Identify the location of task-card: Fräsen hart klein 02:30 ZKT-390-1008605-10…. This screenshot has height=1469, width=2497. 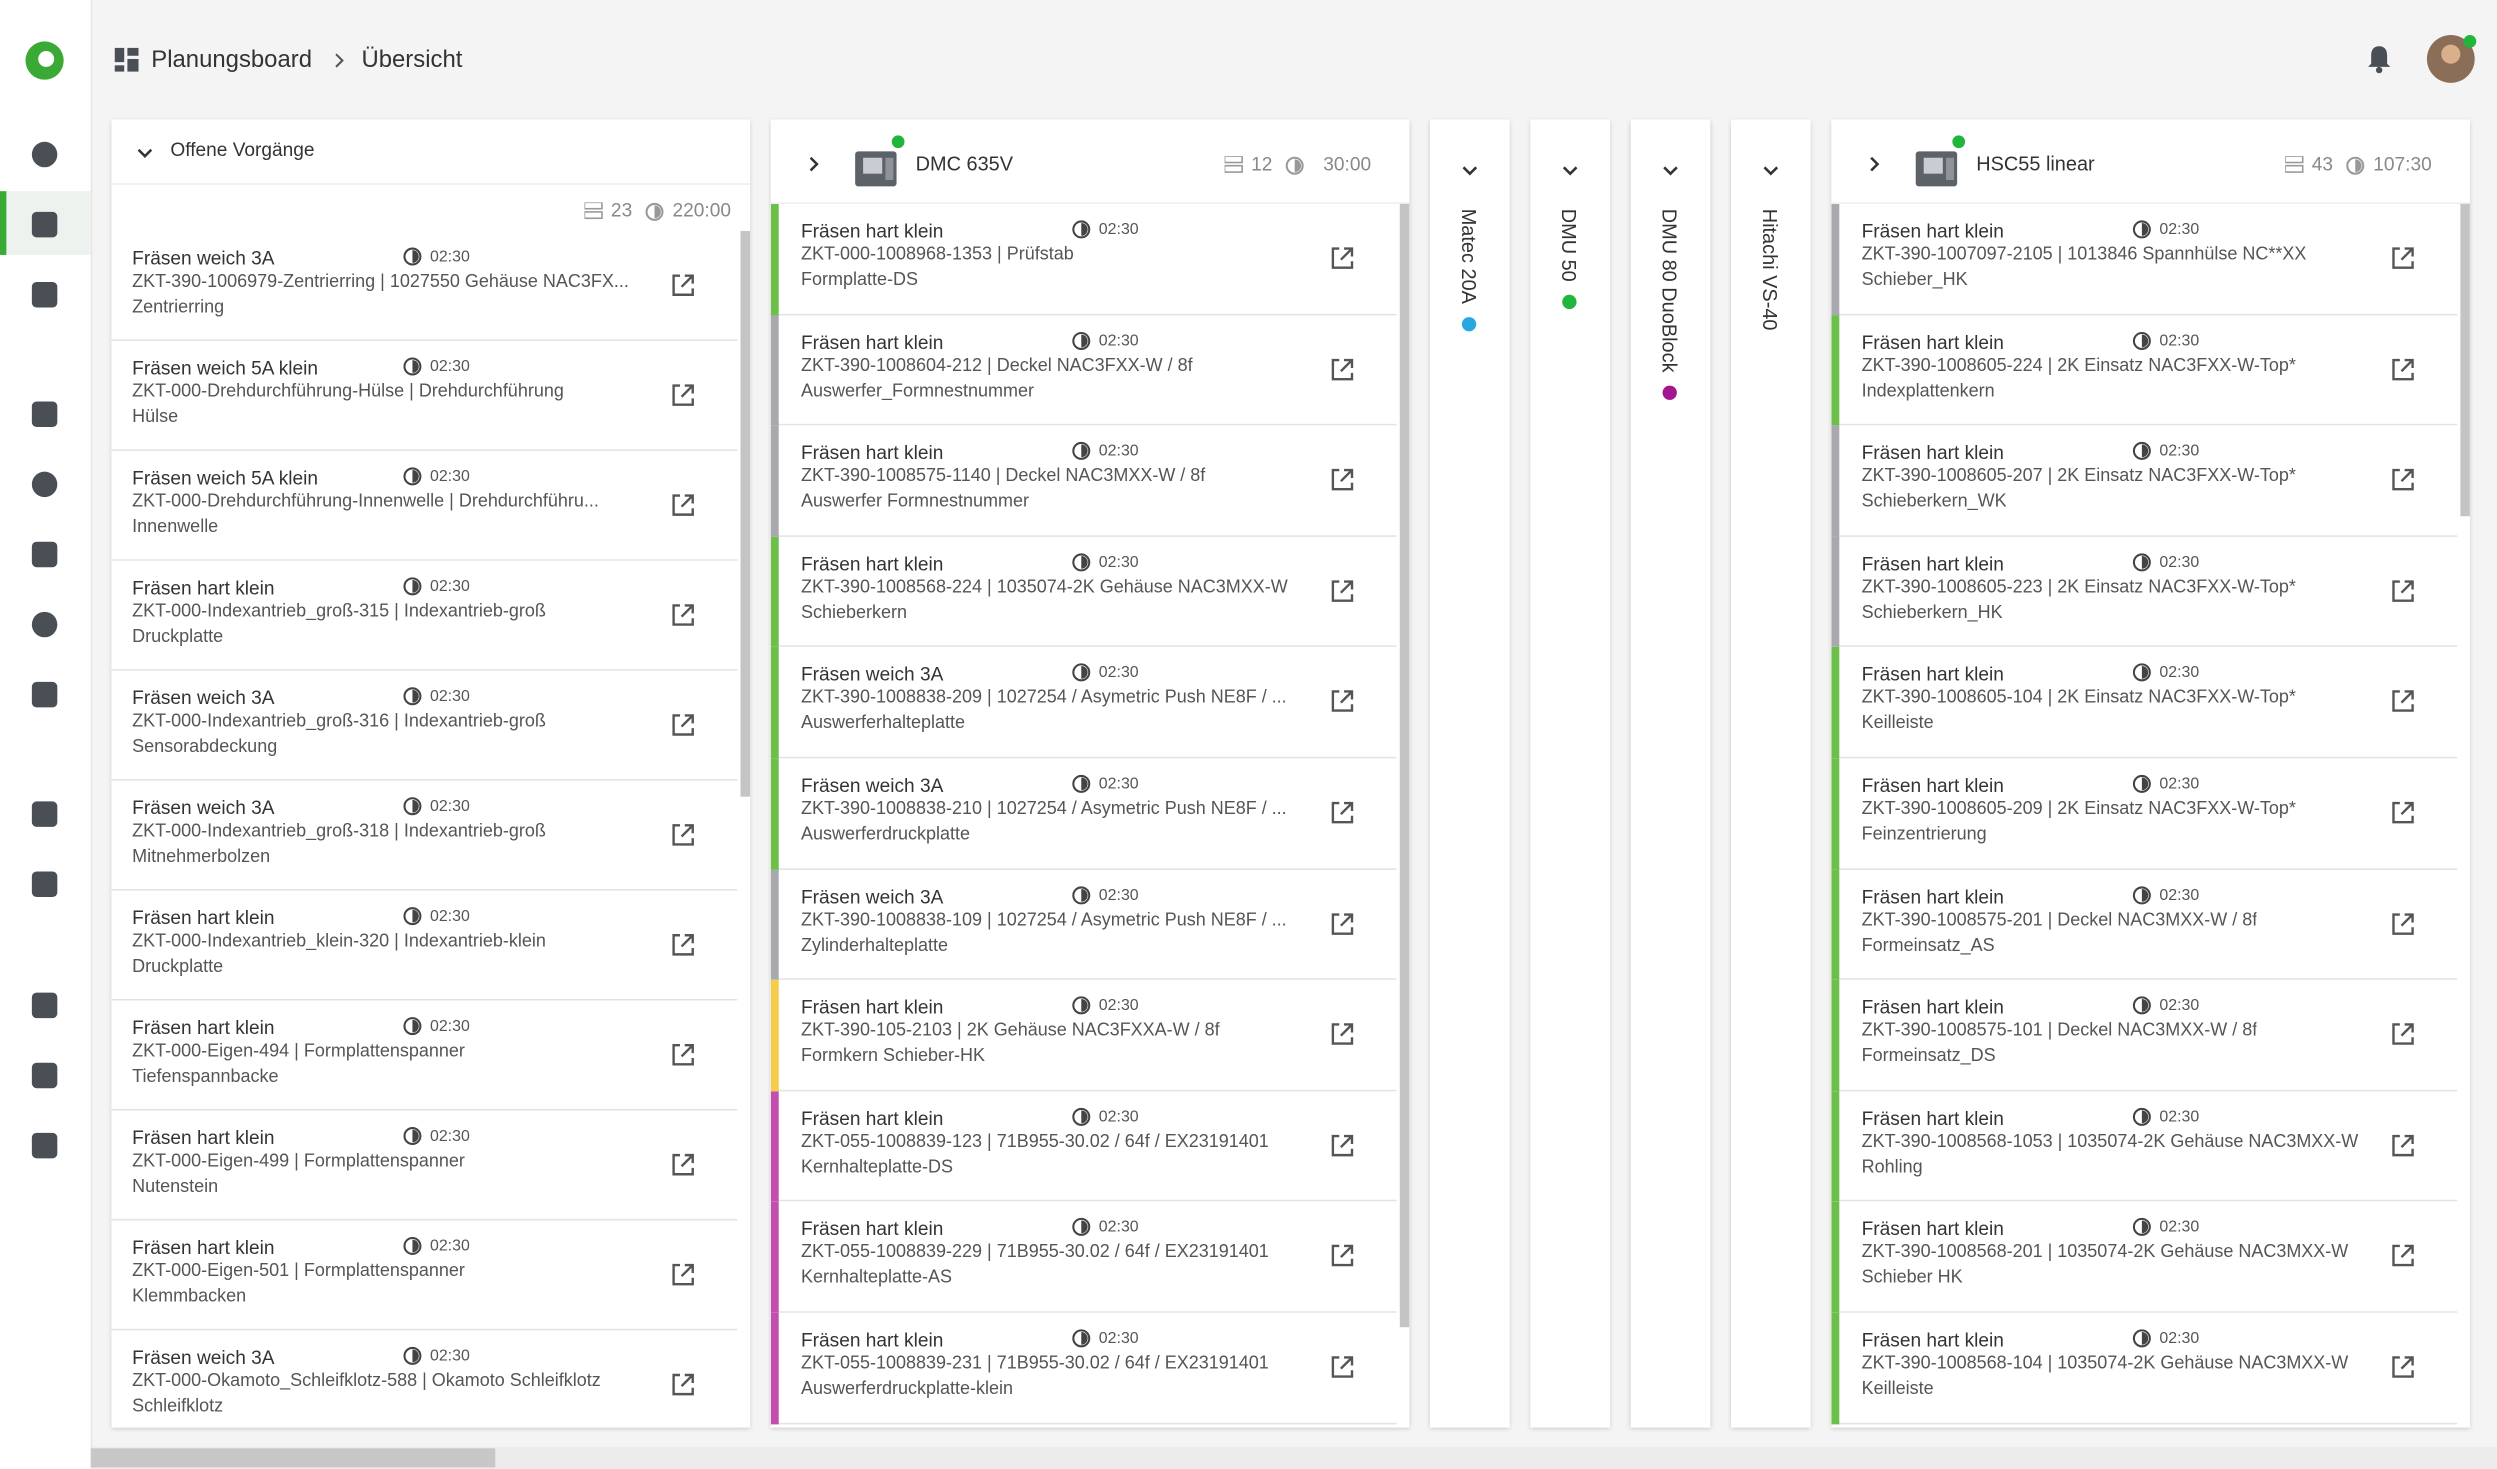
(2144, 703).